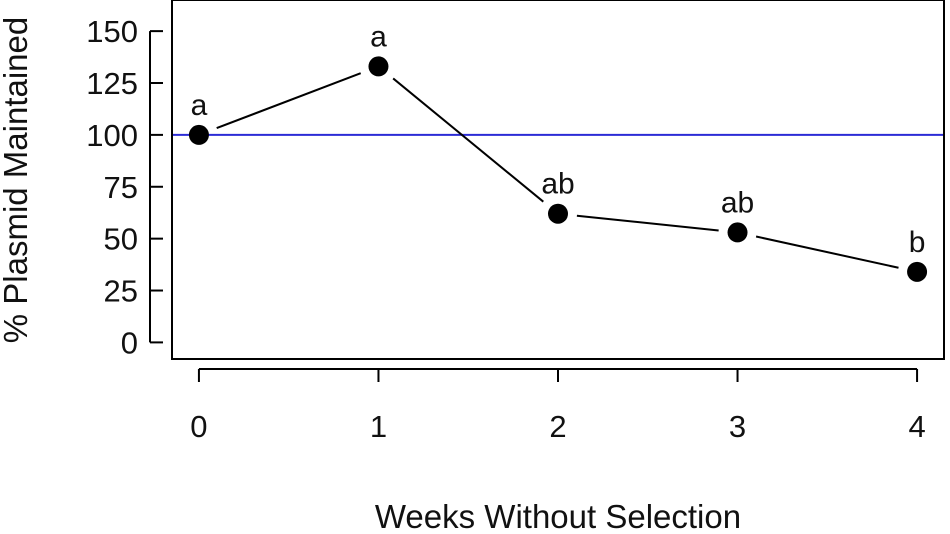 The height and width of the screenshot is (534, 950). Describe the element at coordinates (557, 426) in the screenshot. I see `x-tick-label: 2` at that location.